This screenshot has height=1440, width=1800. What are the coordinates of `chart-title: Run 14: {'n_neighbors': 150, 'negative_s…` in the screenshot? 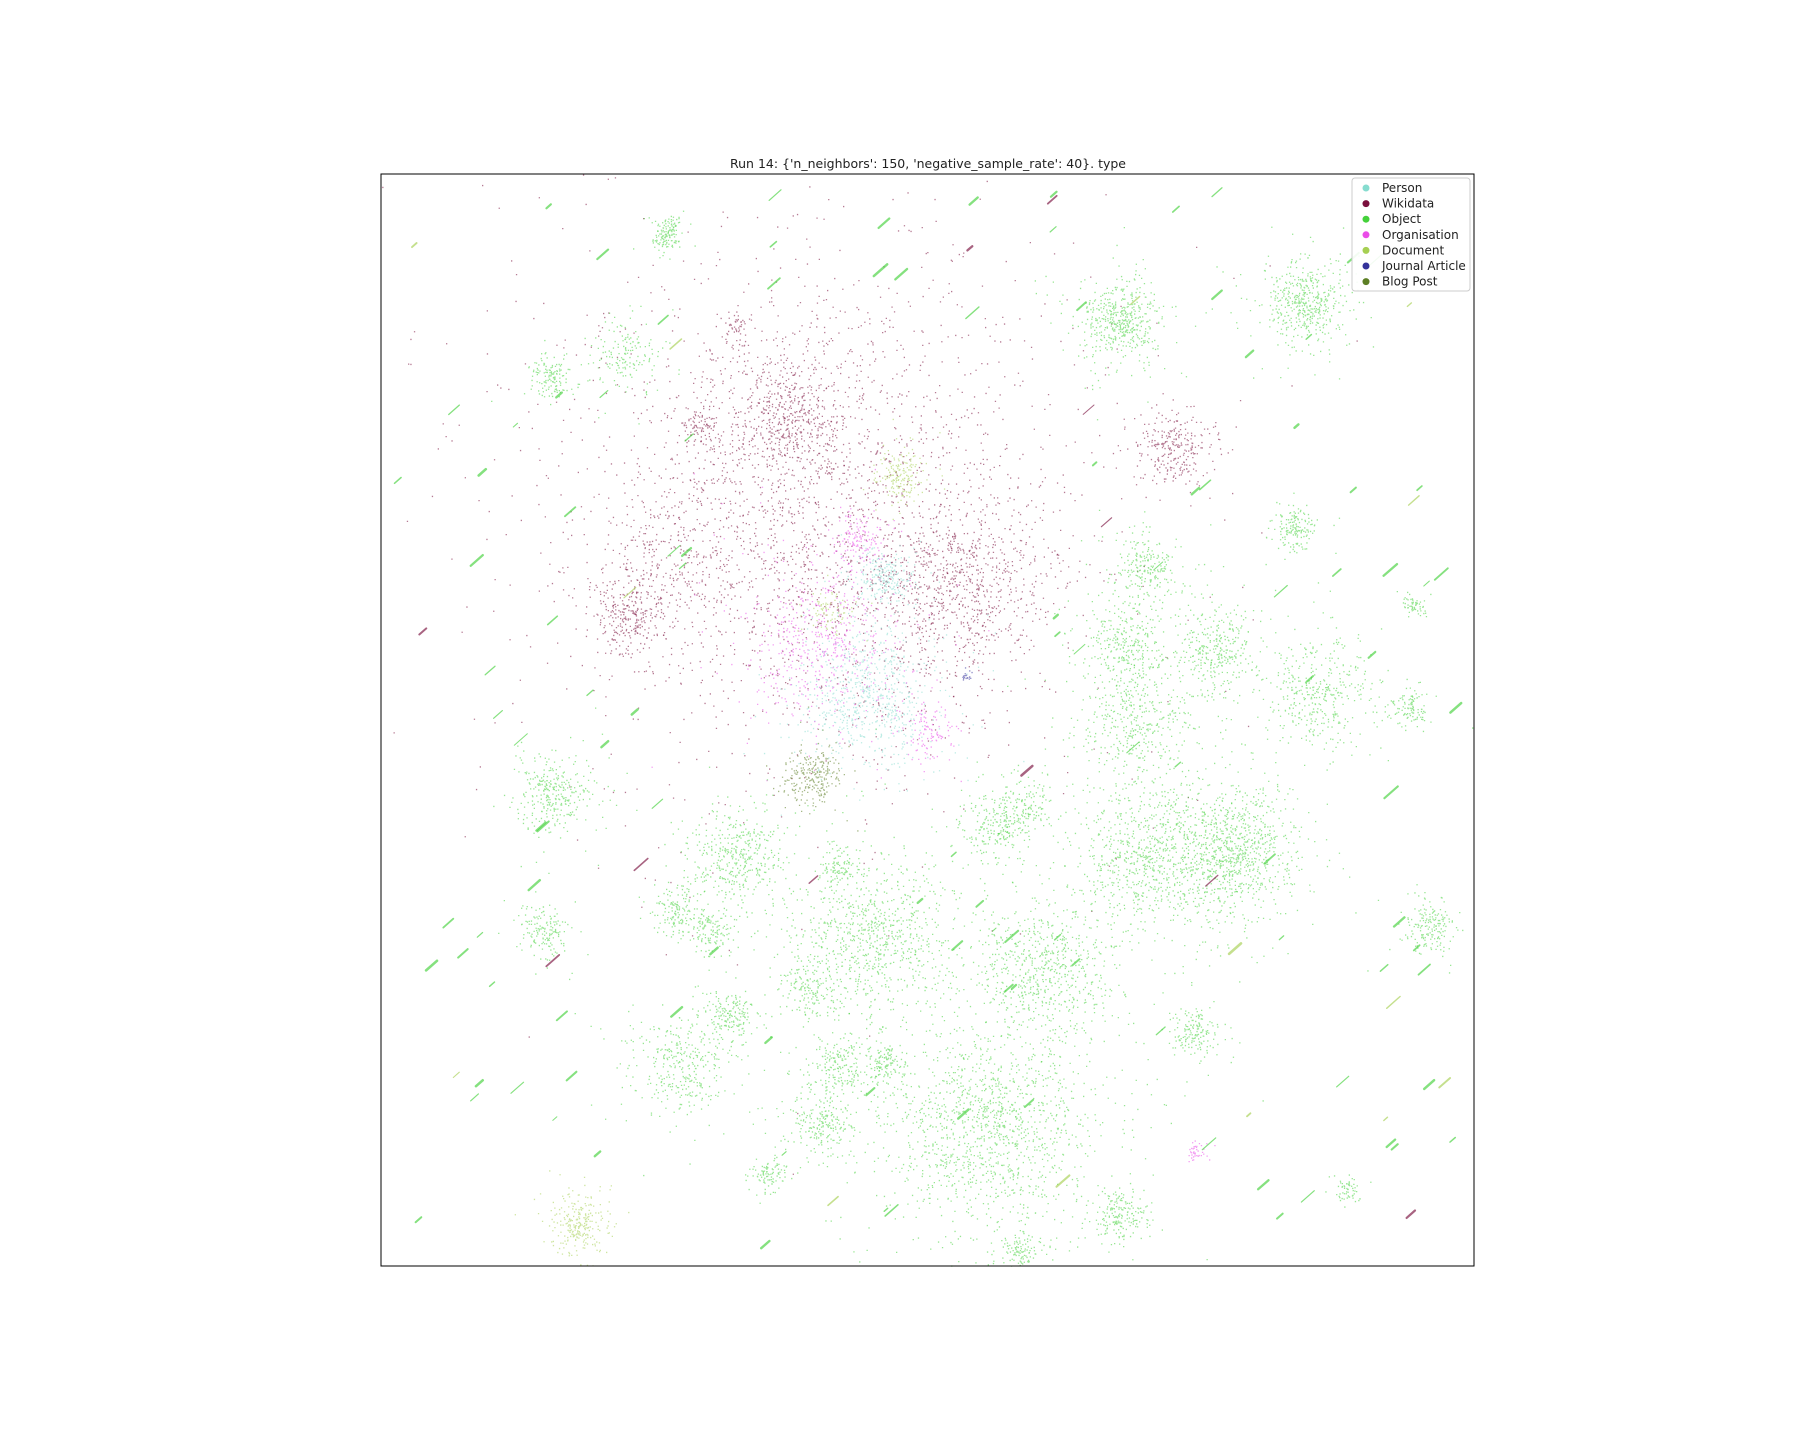 It's located at (928, 163).